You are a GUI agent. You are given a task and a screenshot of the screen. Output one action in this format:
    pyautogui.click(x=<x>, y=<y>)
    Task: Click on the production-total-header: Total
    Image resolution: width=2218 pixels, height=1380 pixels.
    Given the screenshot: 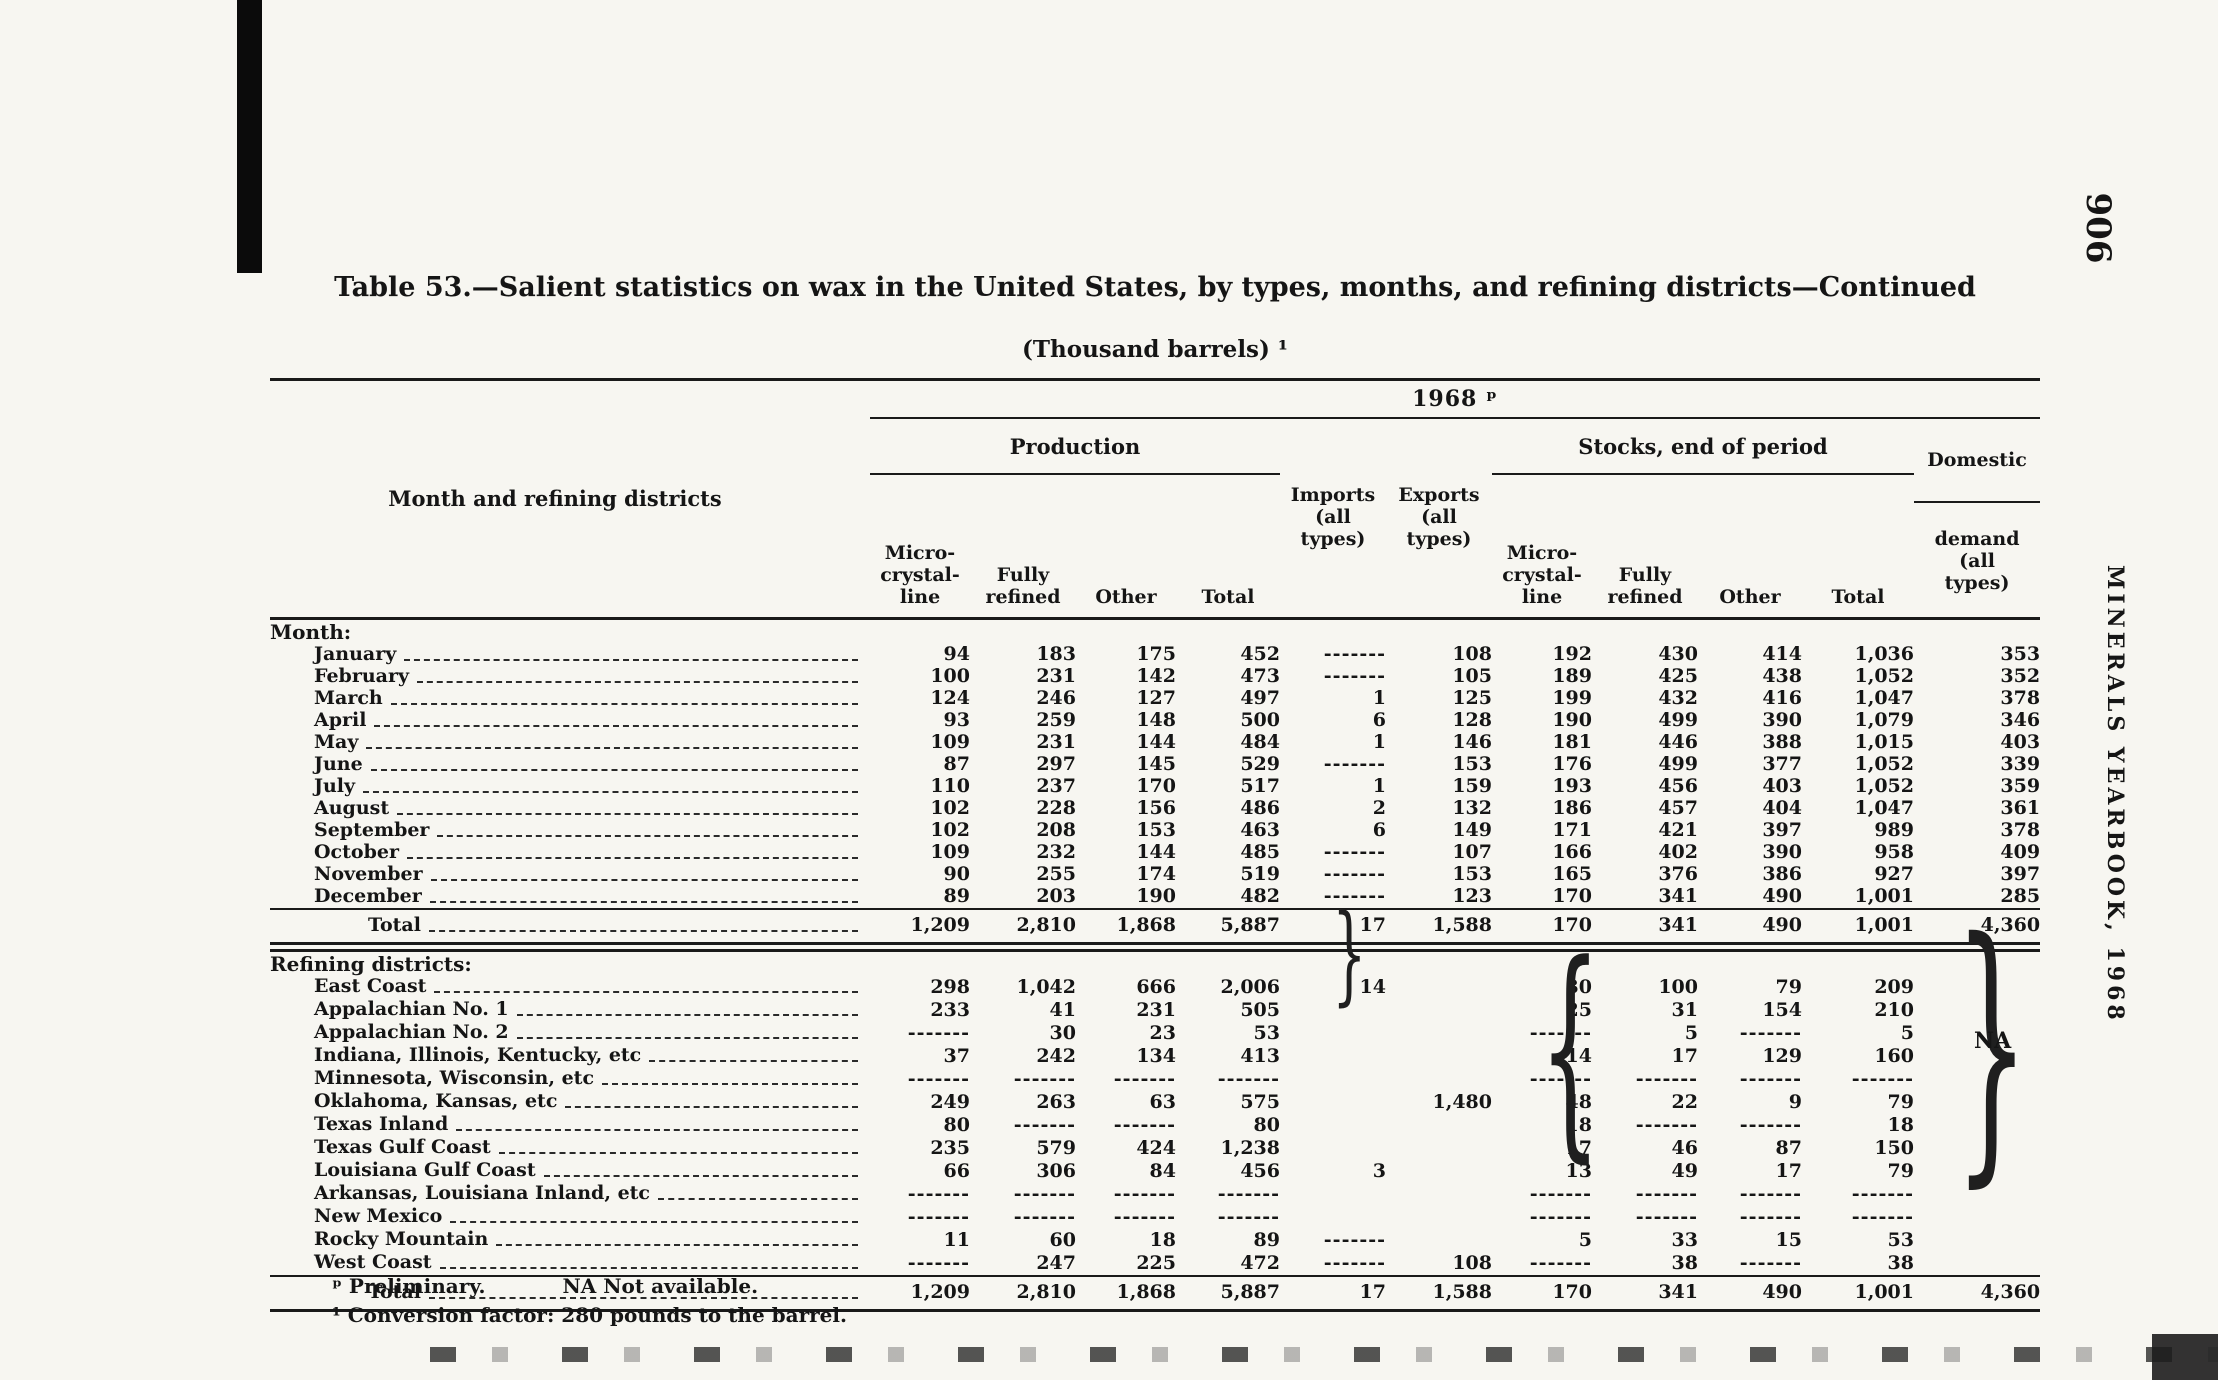 What is the action you would take?
    pyautogui.click(x=1228, y=547)
    